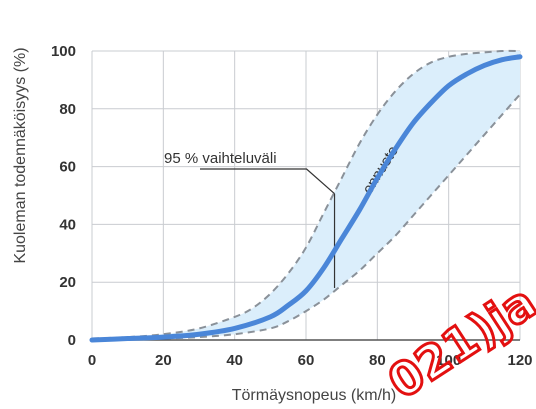  What do you see at coordinates (63, 51) in the screenshot?
I see `y-tick-label-100: 100` at bounding box center [63, 51].